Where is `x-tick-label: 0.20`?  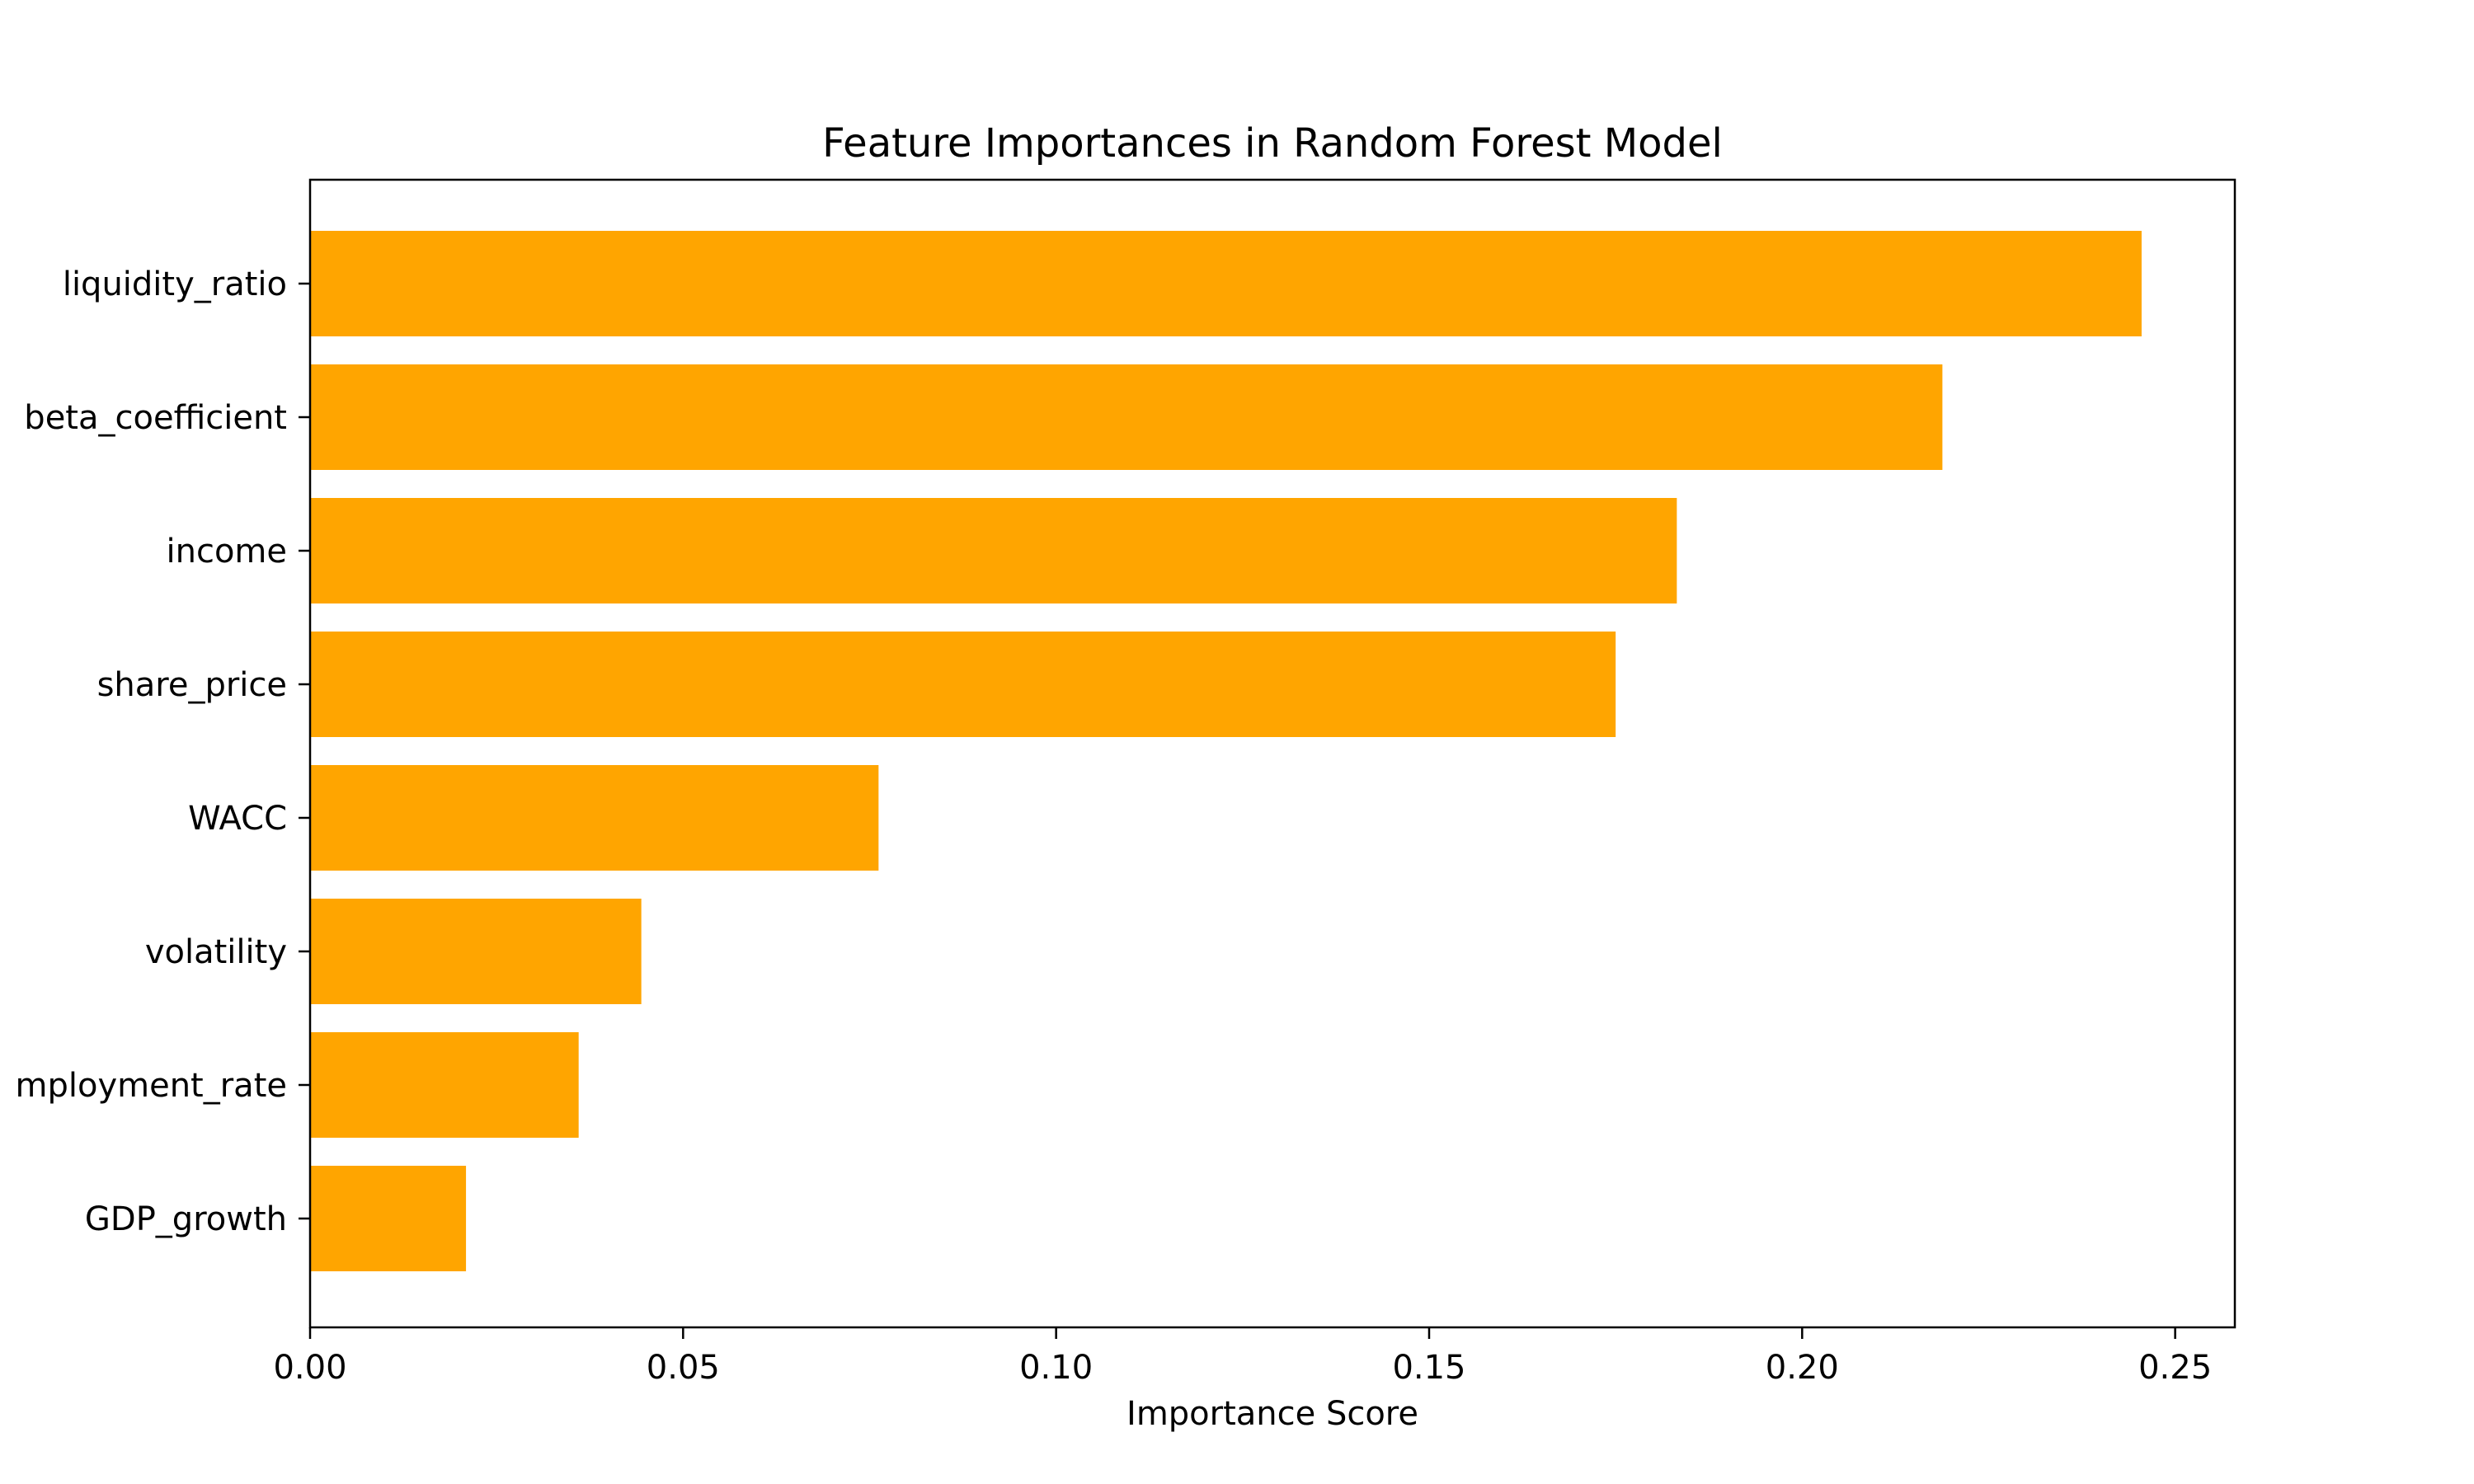
x-tick-label: 0.20 is located at coordinates (1802, 1368).